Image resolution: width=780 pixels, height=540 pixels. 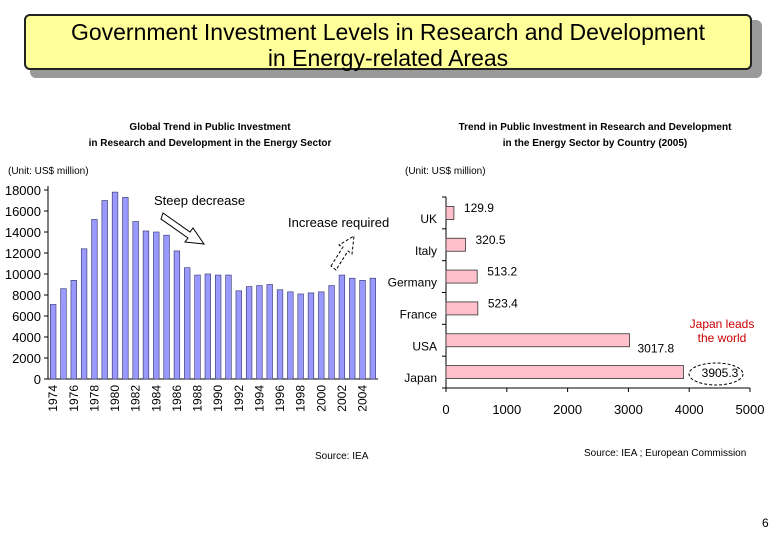 I want to click on right-subtitle-line-2: in the Energy Sector by Country (2005), so click(x=595, y=143).